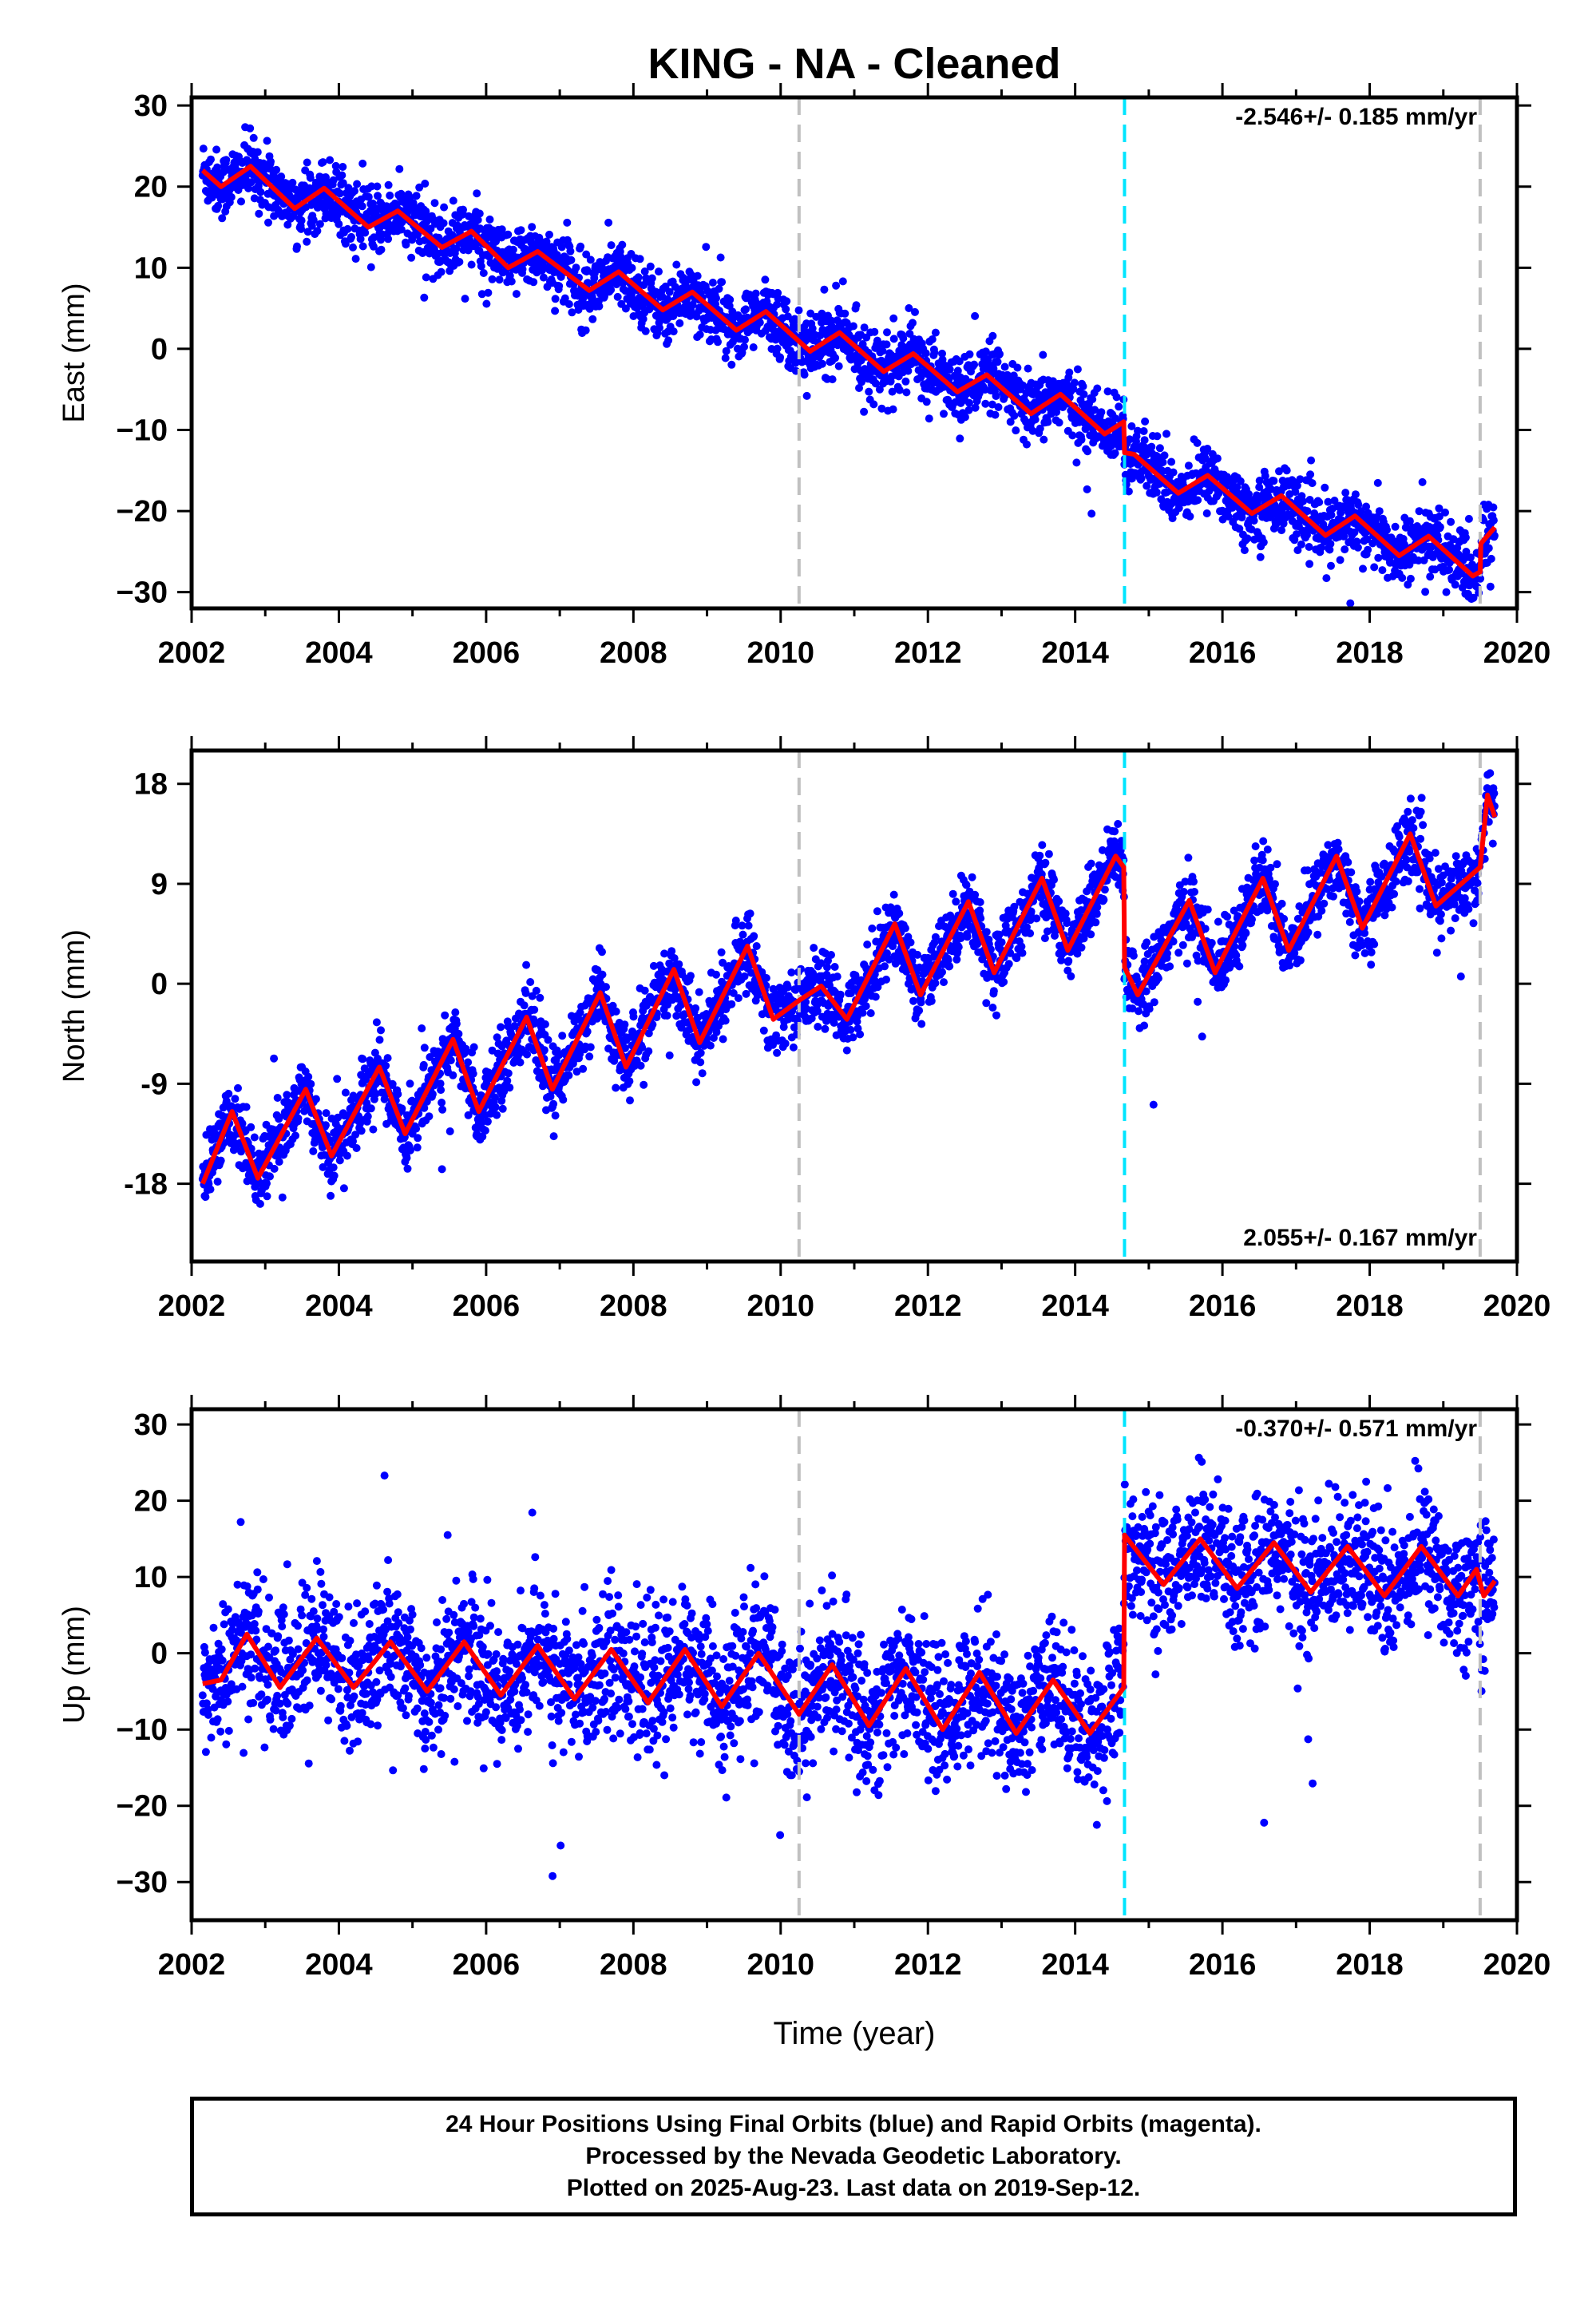 Image resolution: width=1596 pixels, height=2317 pixels. I want to click on y-tick-label: 30, so click(151, 106).